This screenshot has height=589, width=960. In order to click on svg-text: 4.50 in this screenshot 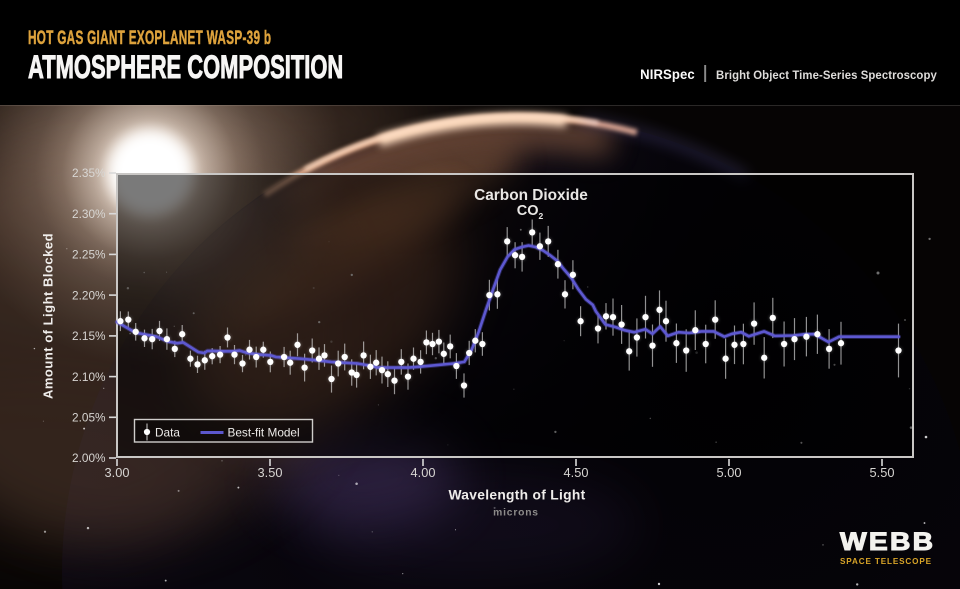, I will do `click(576, 472)`.